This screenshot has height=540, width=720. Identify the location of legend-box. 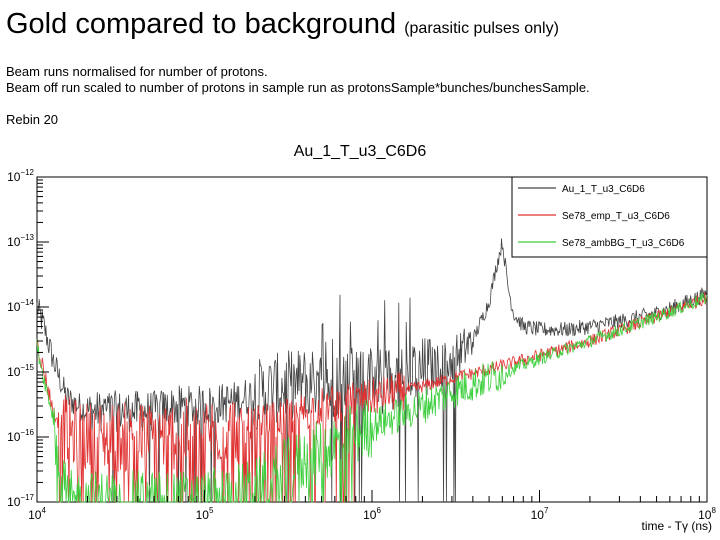
(609, 217).